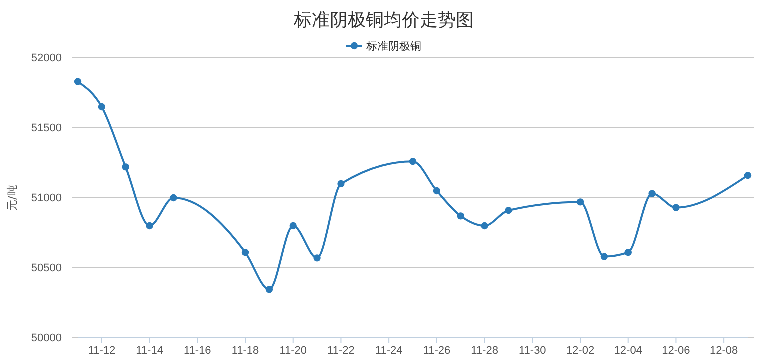 This screenshot has width=768, height=356. Describe the element at coordinates (341, 350) in the screenshot. I see `x-tick-label: 11-22` at that location.